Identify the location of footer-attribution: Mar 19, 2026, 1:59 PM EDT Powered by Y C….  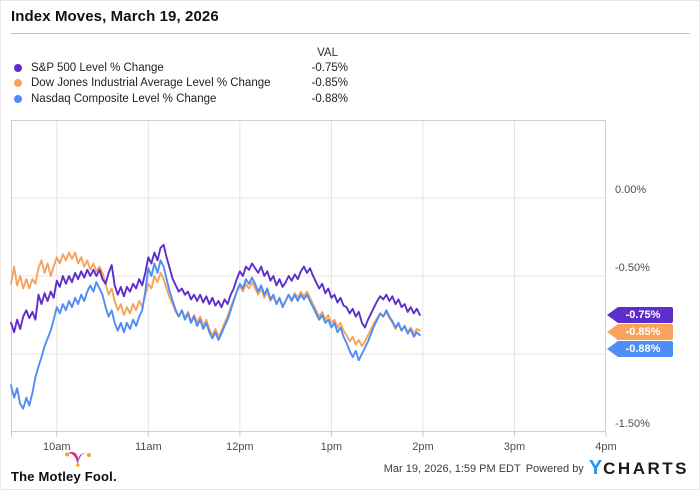
(536, 468).